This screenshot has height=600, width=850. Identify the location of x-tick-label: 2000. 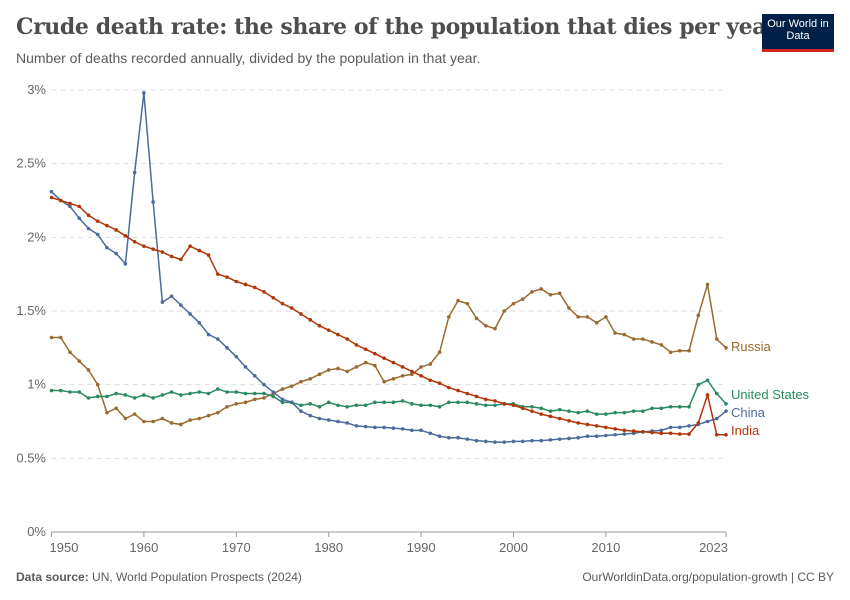
(513, 547).